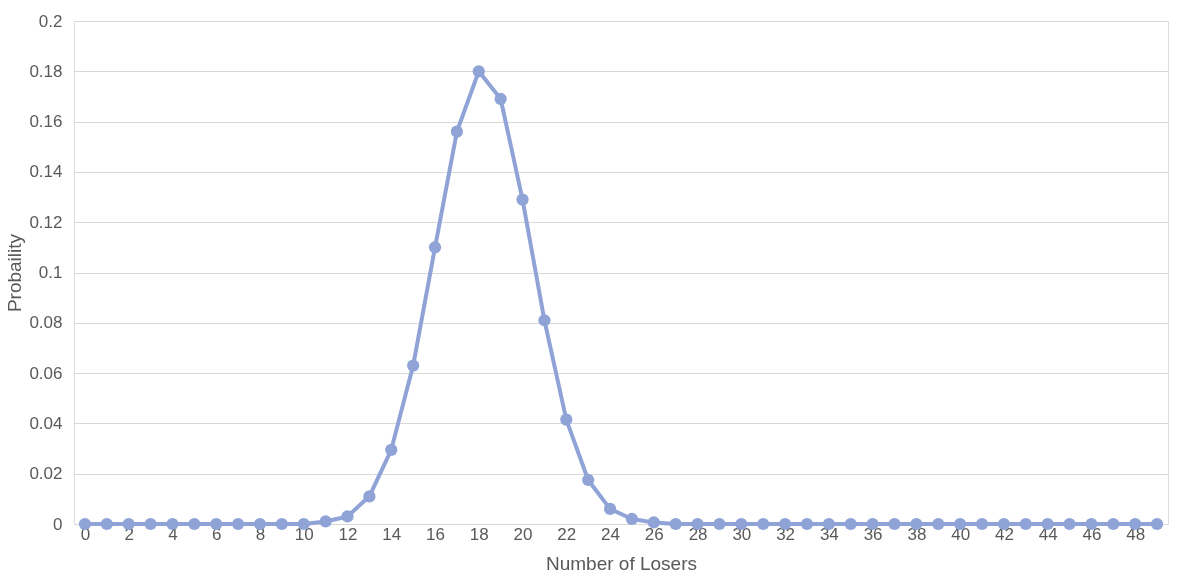 The width and height of the screenshot is (1188, 586). I want to click on x-tick-label: 44, so click(1048, 534).